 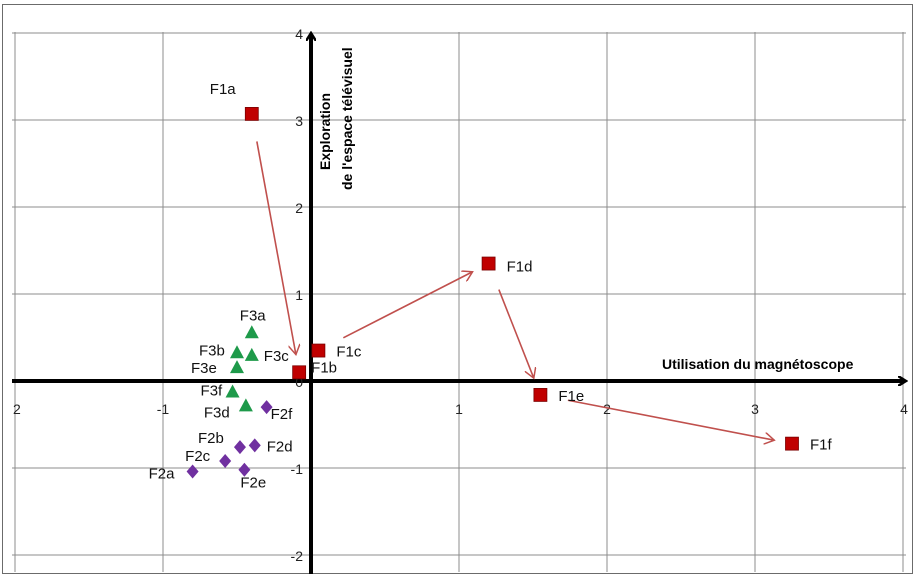 I want to click on point-label-f1b: F1b, so click(x=324, y=367).